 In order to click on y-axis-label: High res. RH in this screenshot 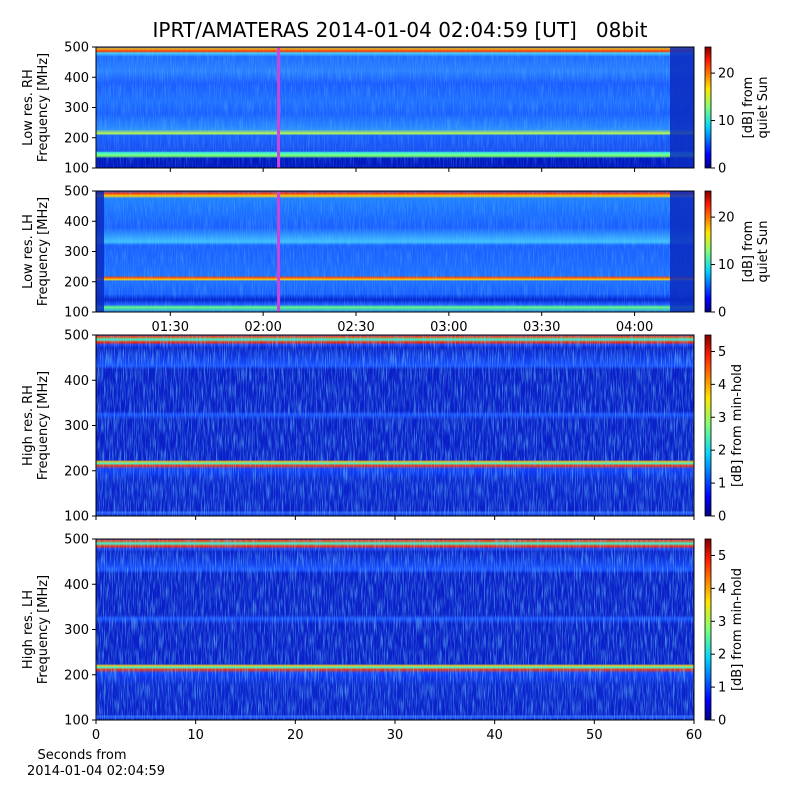, I will do `click(28, 425)`.